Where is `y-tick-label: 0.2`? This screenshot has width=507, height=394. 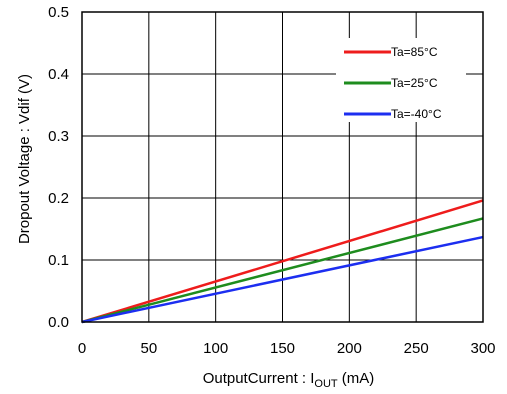 y-tick-label: 0.2 is located at coordinates (58, 198).